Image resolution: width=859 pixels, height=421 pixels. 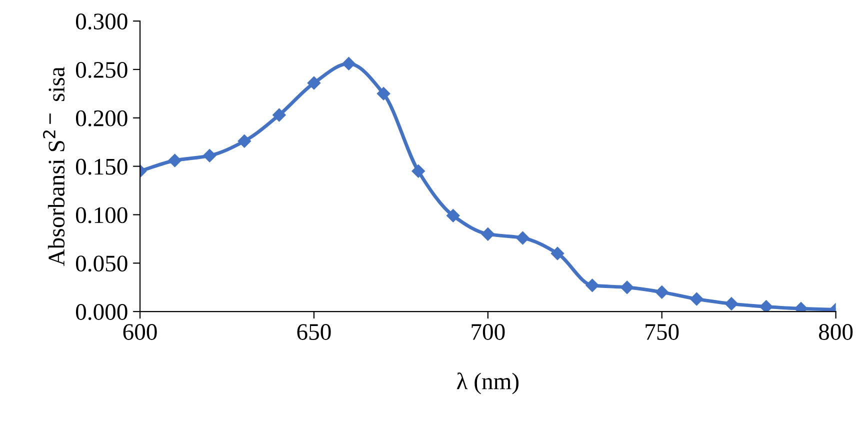 I want to click on x-tick-label: 750, so click(x=662, y=332).